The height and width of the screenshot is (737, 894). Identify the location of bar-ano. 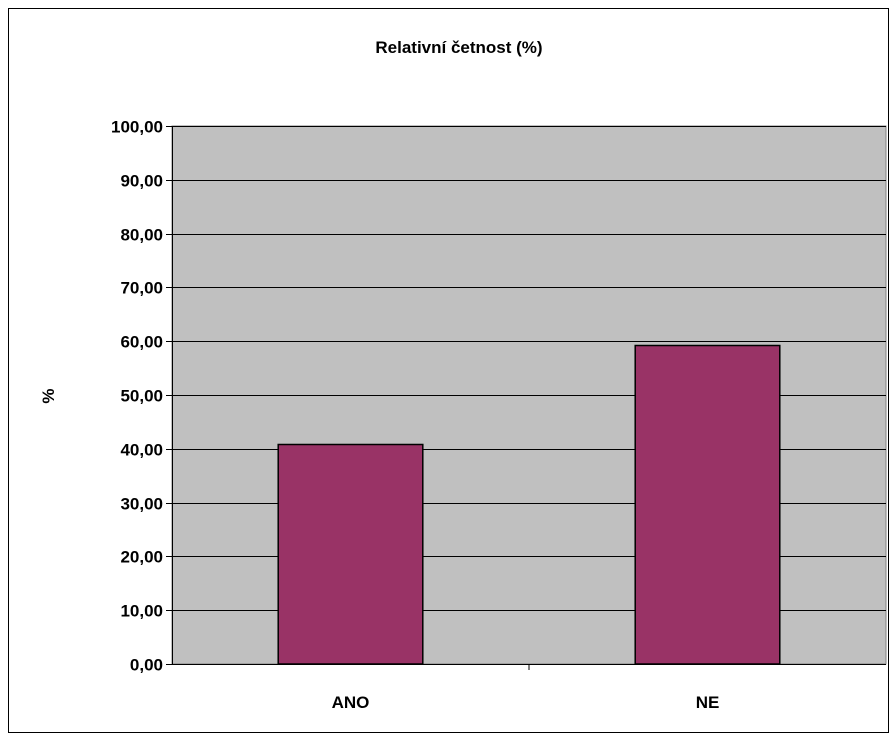
(350, 554).